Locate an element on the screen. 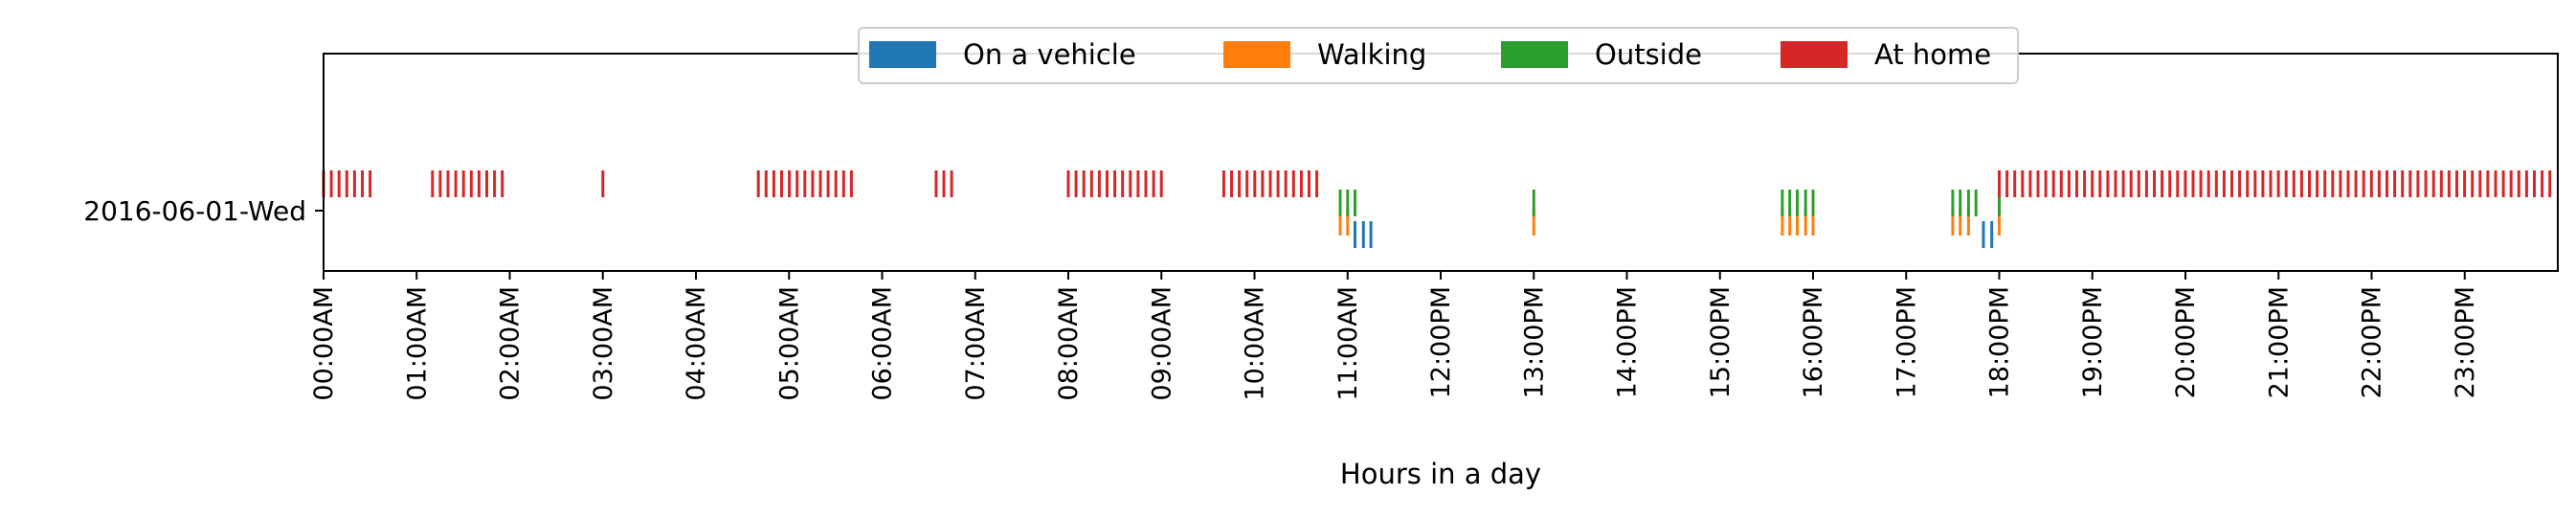 The height and width of the screenshot is (517, 2576). legend-label: At home is located at coordinates (1933, 54).